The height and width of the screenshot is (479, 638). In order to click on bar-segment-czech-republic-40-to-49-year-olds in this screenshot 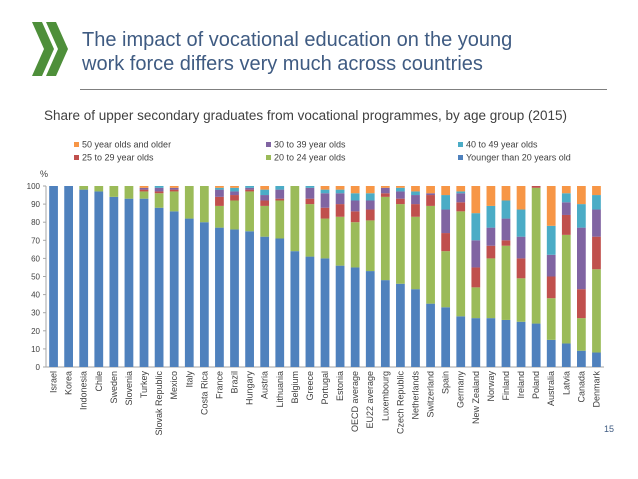, I will do `click(400, 189)`.